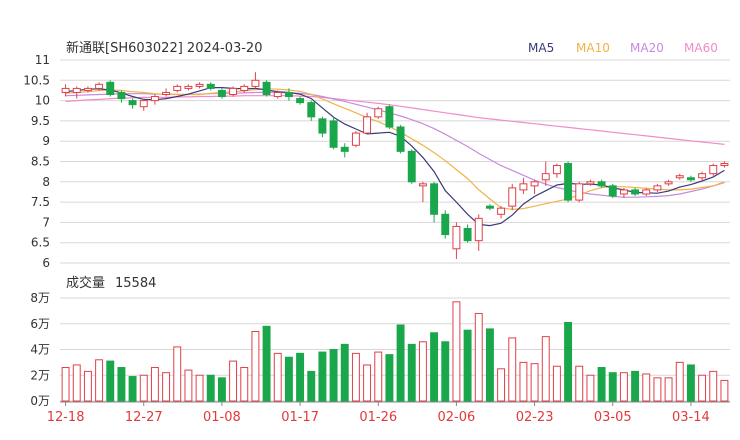 The width and height of the screenshot is (740, 440). Describe the element at coordinates (40, 401) in the screenshot. I see `volume-tick-label: 0万` at that location.